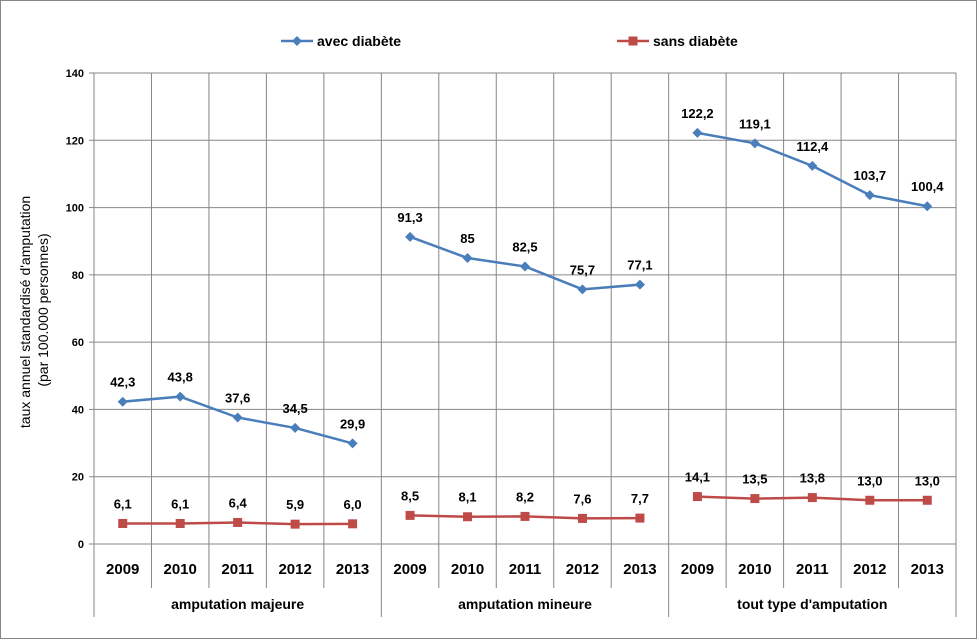 The width and height of the screenshot is (977, 639). What do you see at coordinates (237, 604) in the screenshot?
I see `x-group-label: amputation majeure` at bounding box center [237, 604].